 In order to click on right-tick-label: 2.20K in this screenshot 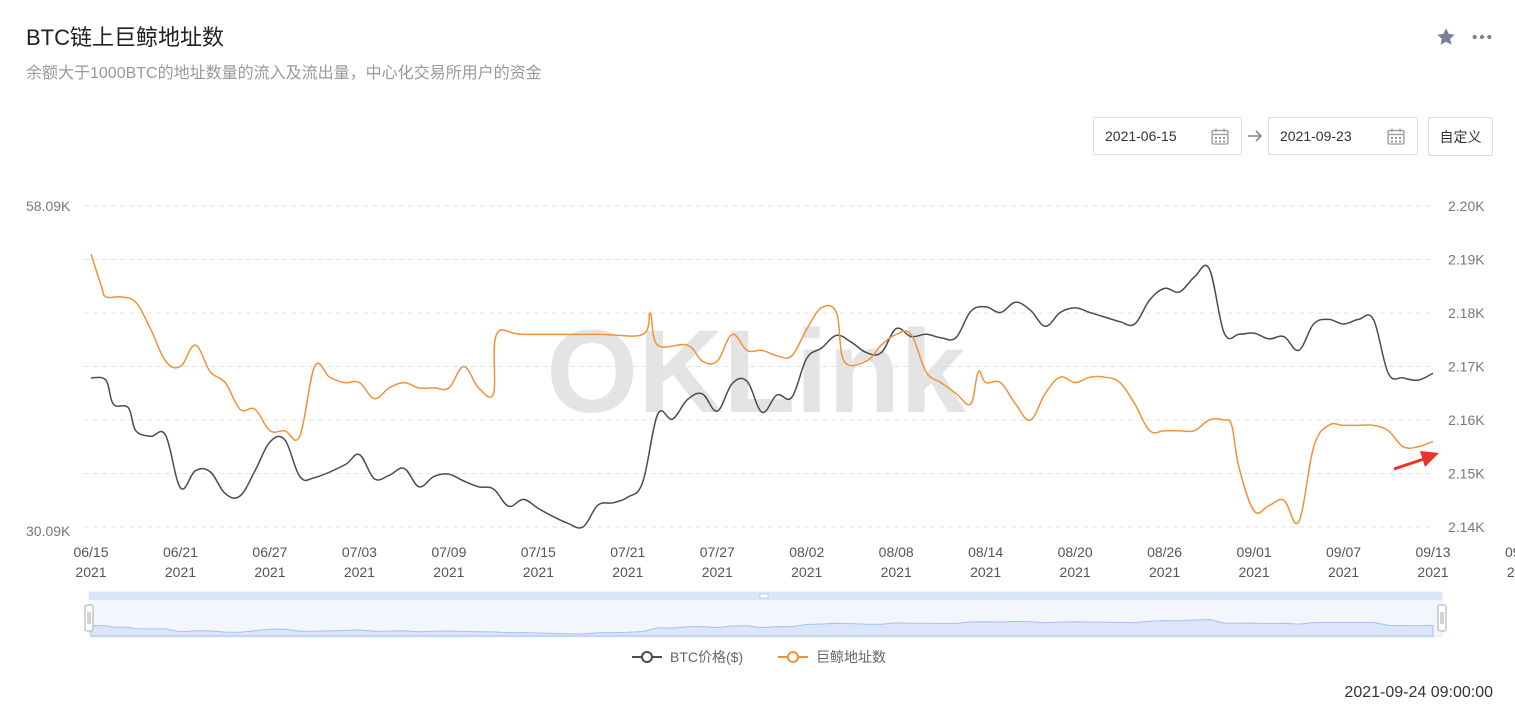, I will do `click(1466, 206)`.